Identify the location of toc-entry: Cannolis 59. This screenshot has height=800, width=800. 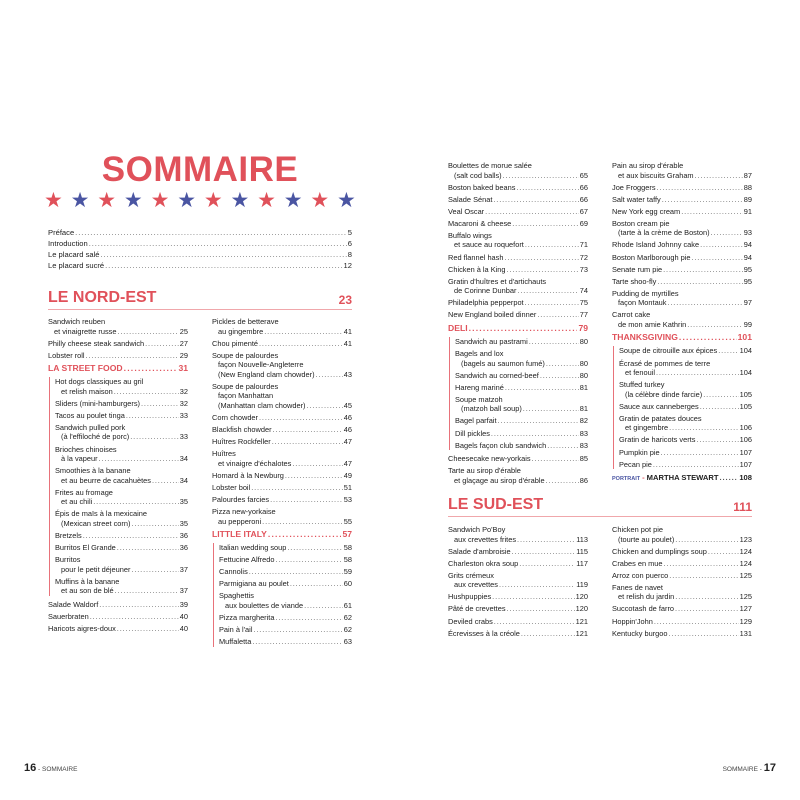
(285, 572).